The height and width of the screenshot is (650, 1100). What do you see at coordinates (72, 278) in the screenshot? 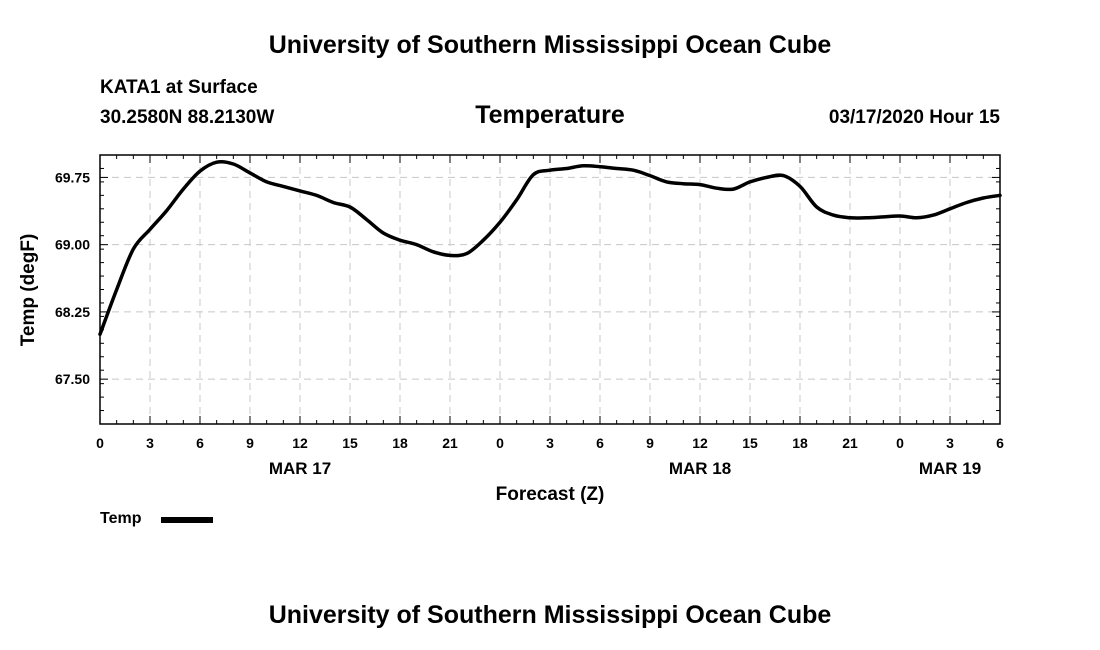
I see `y-tick-labels: 67.50 68.25 69.00 69.75` at bounding box center [72, 278].